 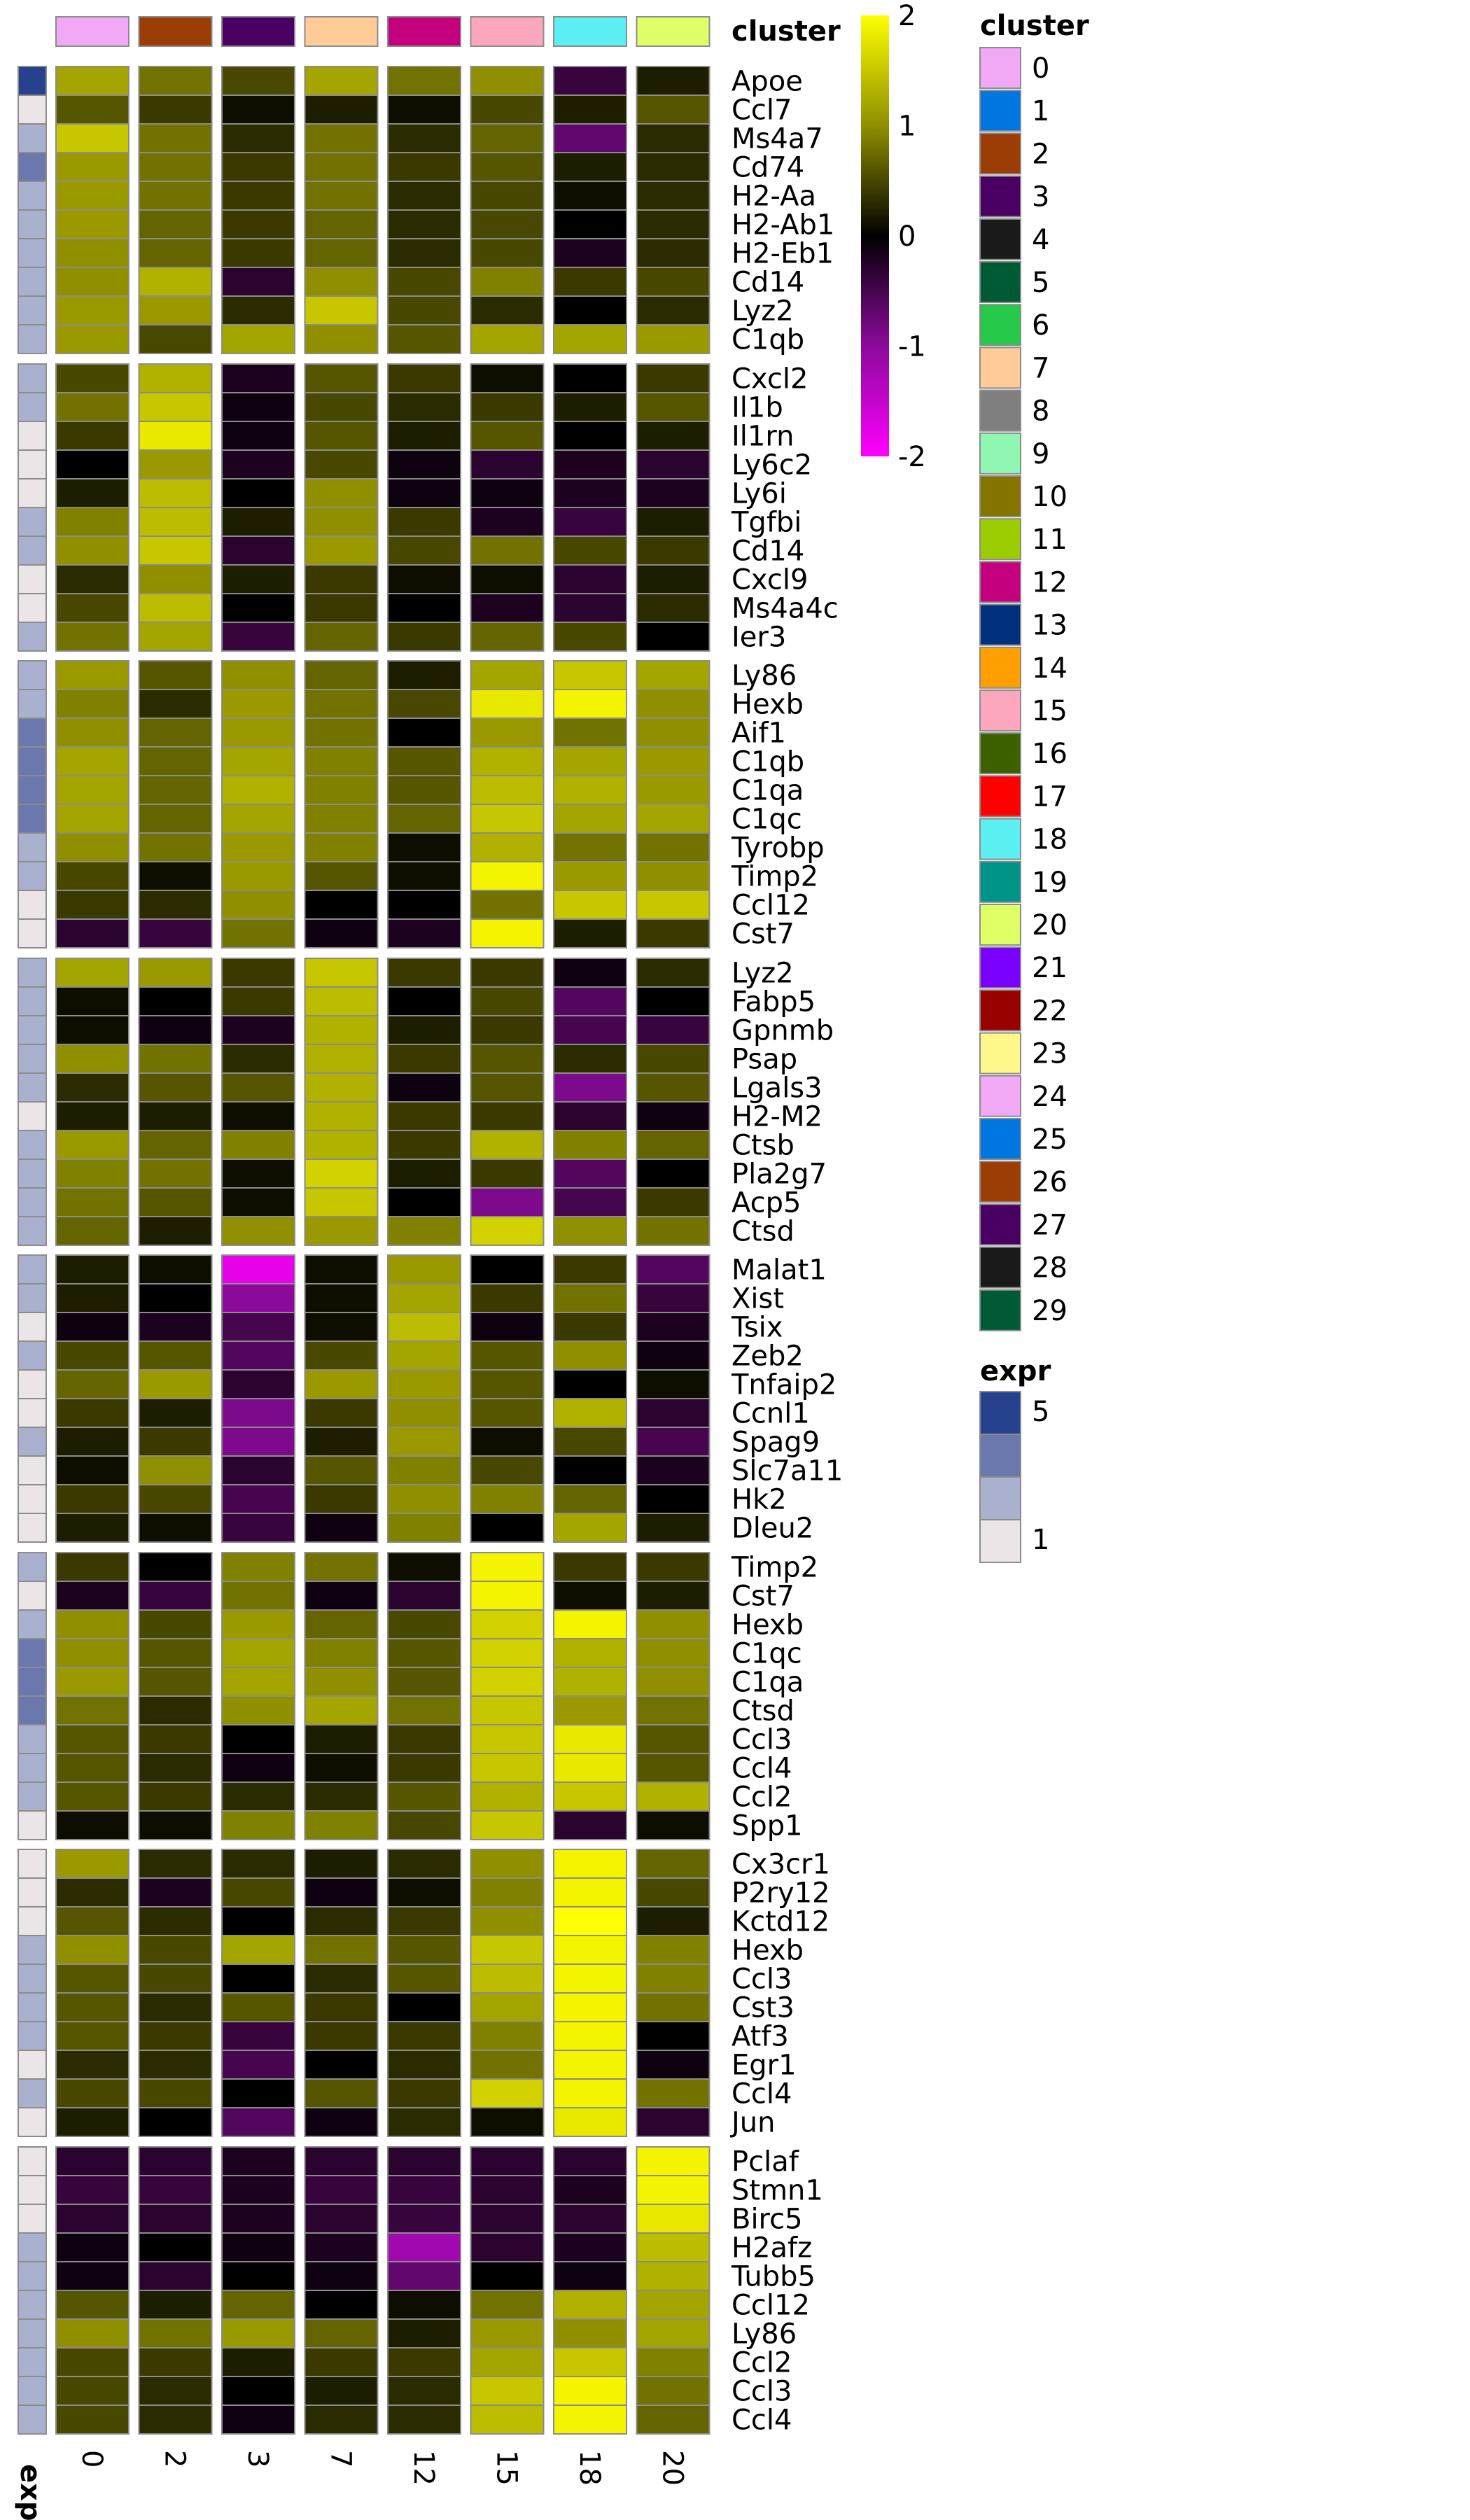 What do you see at coordinates (767, 1203) in the screenshot?
I see `gene-label: Acp5` at bounding box center [767, 1203].